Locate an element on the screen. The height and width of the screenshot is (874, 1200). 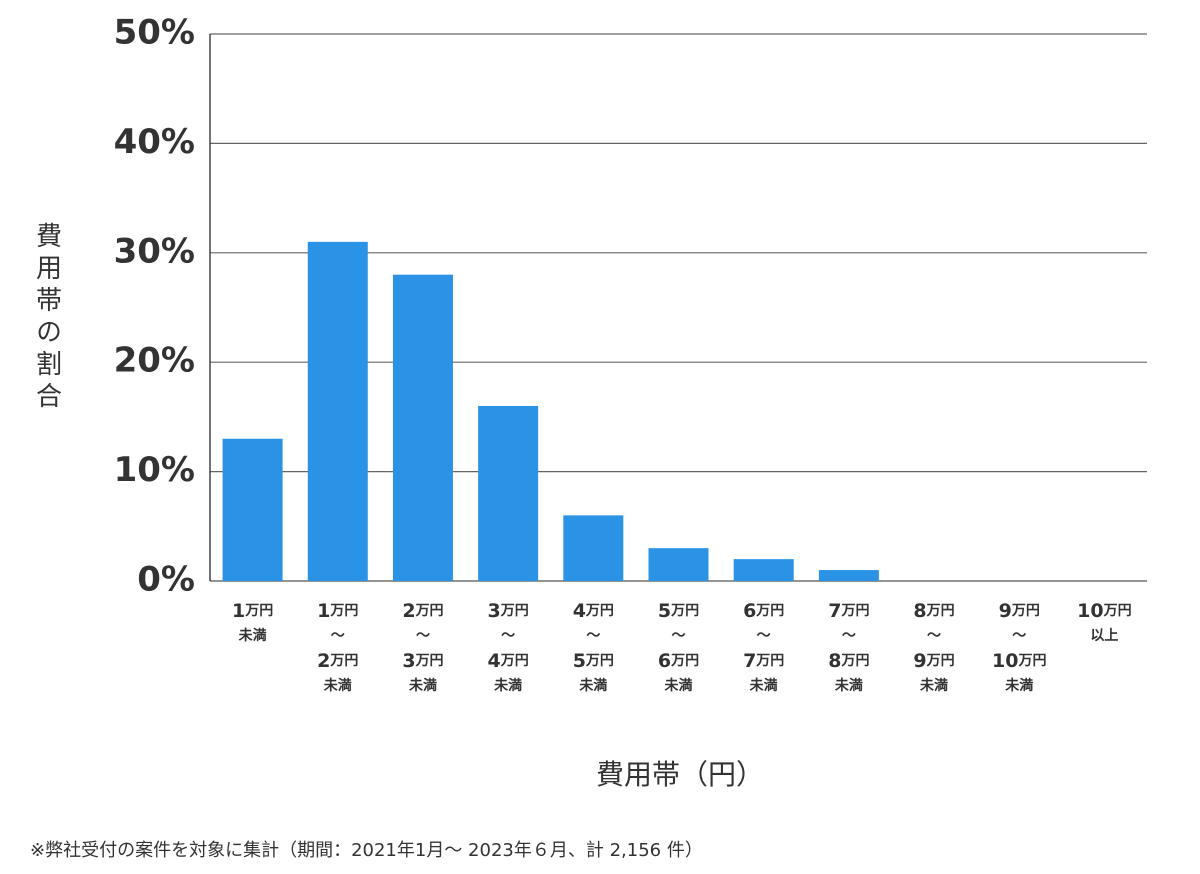
y-tick-label: 30% is located at coordinates (154, 251).